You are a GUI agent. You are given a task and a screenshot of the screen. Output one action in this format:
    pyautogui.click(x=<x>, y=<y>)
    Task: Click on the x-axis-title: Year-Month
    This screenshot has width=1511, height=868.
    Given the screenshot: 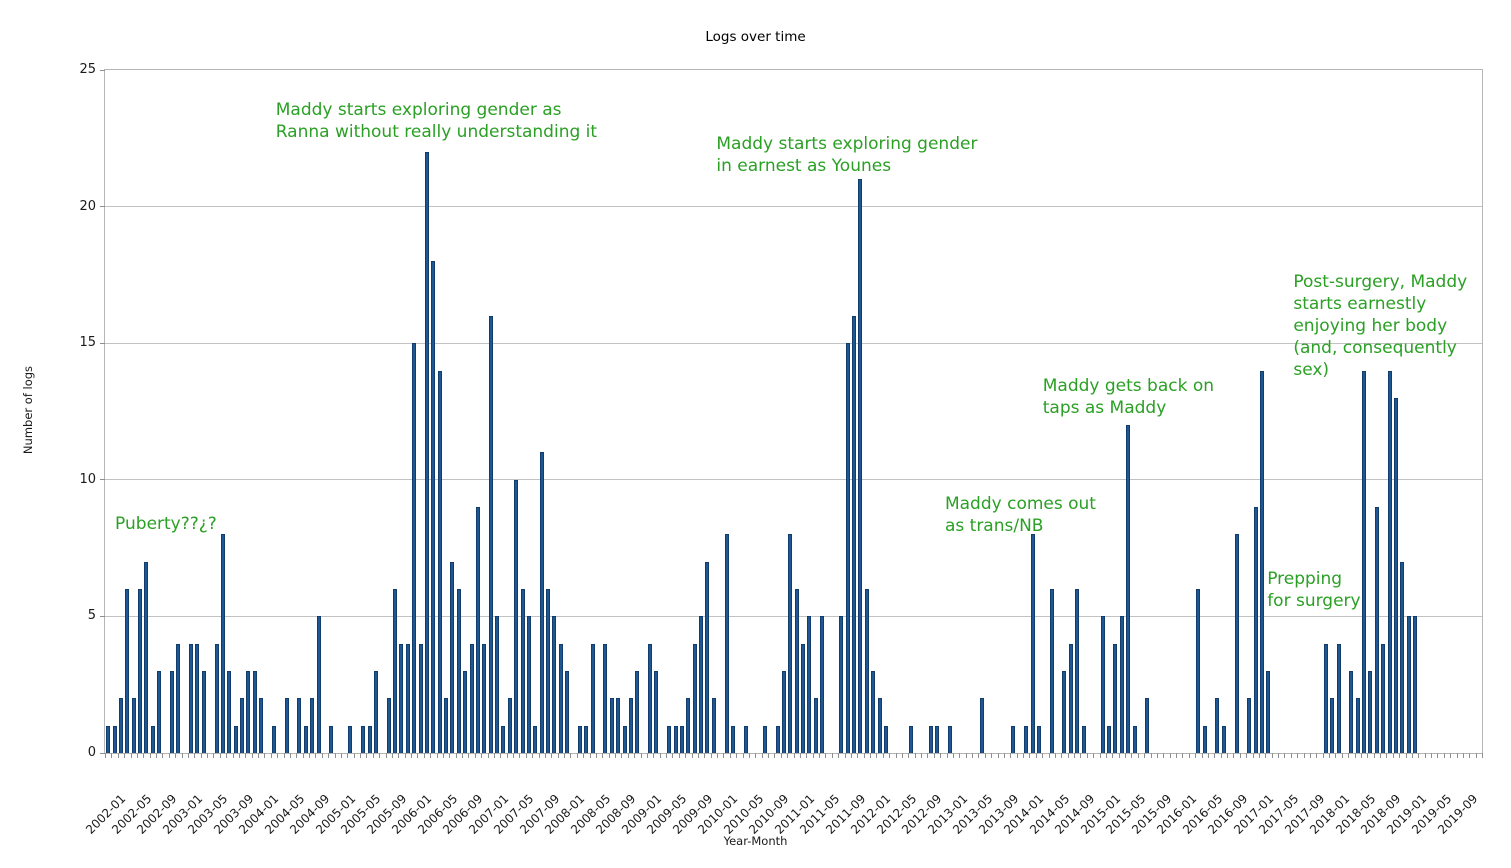 What is the action you would take?
    pyautogui.click(x=755, y=841)
    